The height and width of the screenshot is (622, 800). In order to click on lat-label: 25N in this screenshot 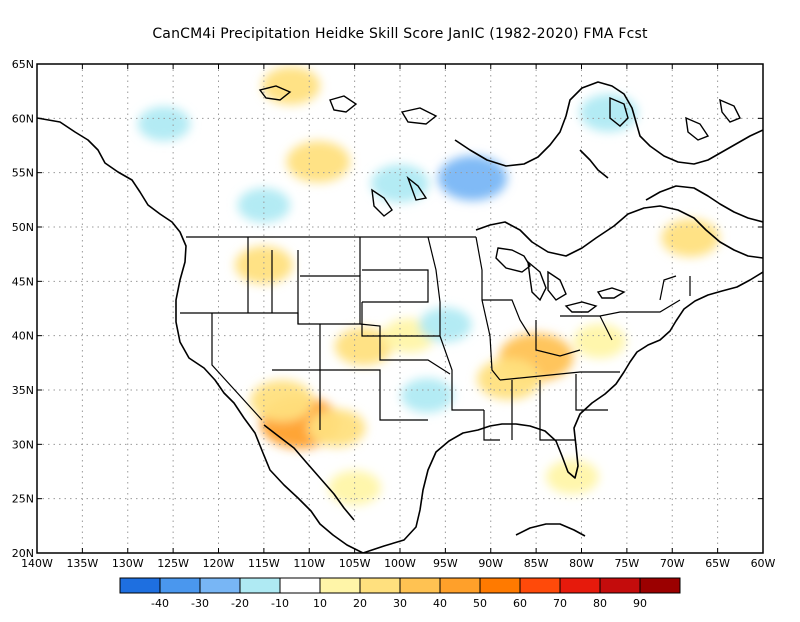, I will do `click(23, 499)`.